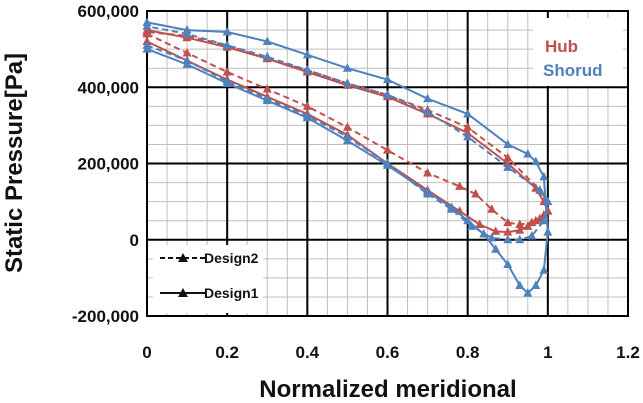  Describe the element at coordinates (231, 293) in the screenshot. I see `legend-design1-label: Design1` at that location.